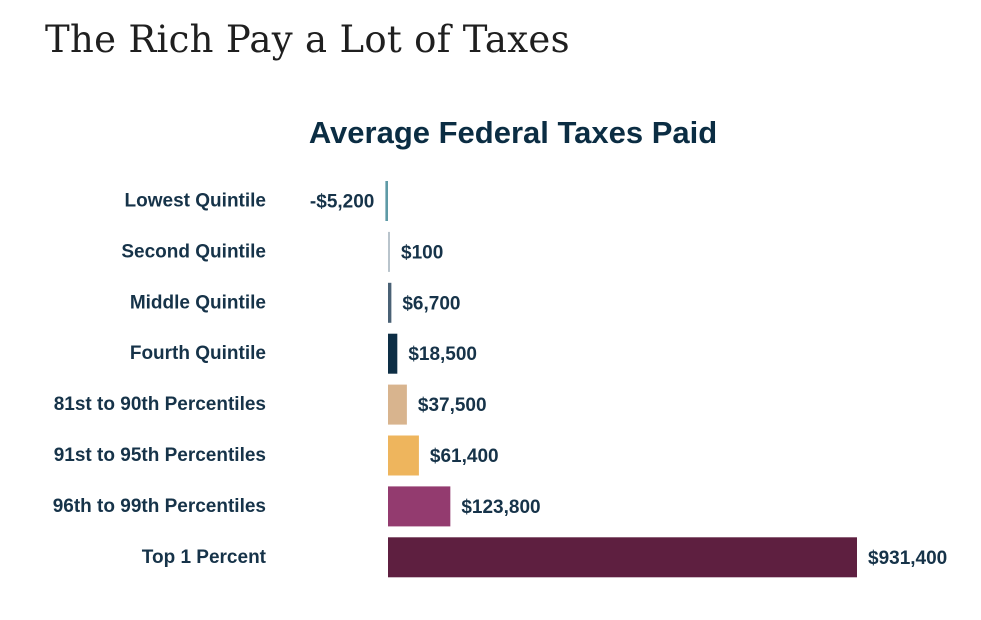  Describe the element at coordinates (198, 302) in the screenshot. I see `category-label-middle-quintile: Middle Quintile` at that location.